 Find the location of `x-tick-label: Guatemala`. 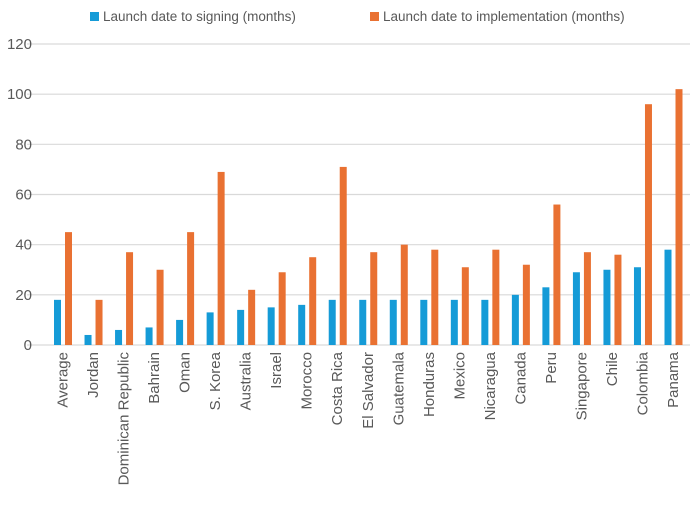

x-tick-label: Guatemala is located at coordinates (398, 388).